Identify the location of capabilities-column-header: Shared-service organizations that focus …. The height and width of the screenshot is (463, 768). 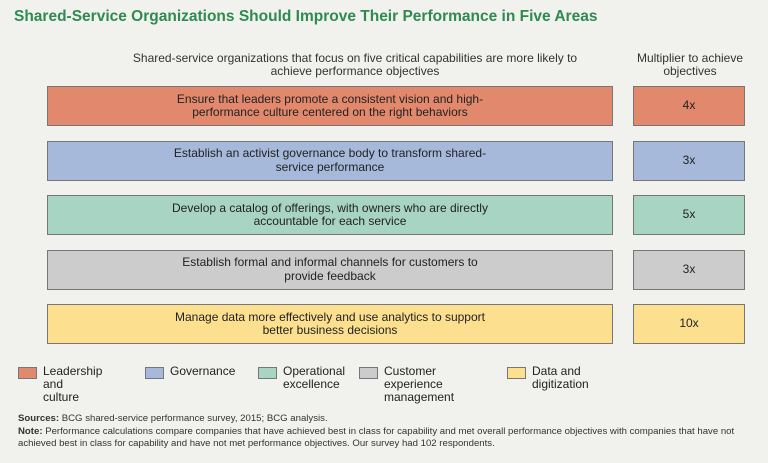
(355, 64).